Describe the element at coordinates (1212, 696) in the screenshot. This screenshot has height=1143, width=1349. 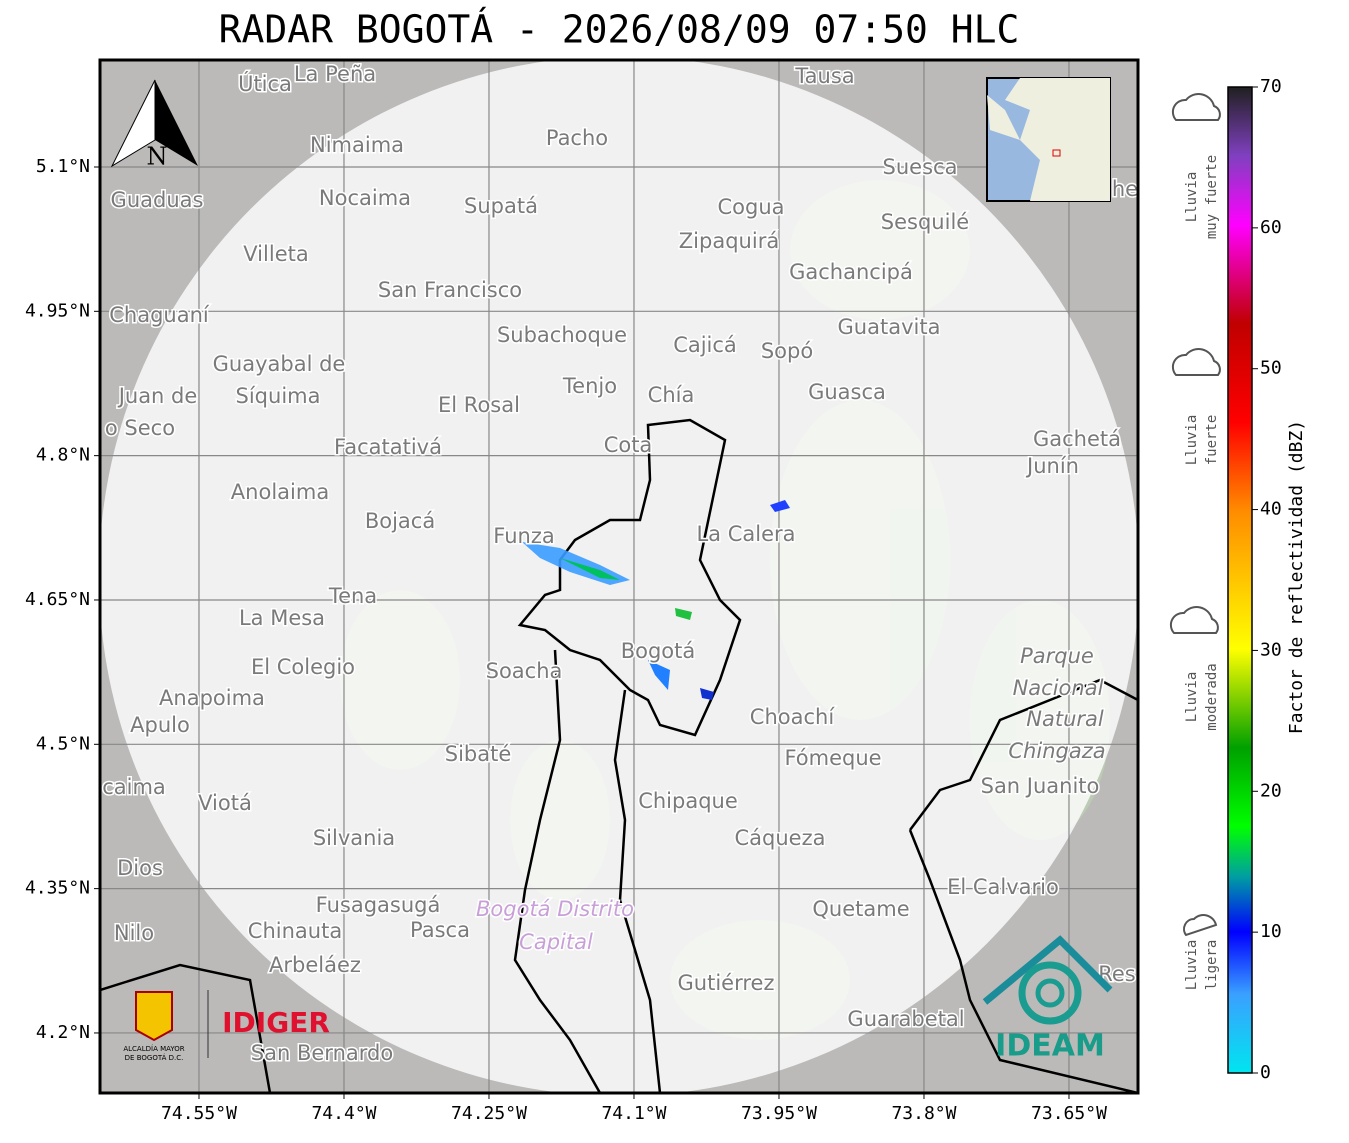
I see `rain-level-label: moderada` at that location.